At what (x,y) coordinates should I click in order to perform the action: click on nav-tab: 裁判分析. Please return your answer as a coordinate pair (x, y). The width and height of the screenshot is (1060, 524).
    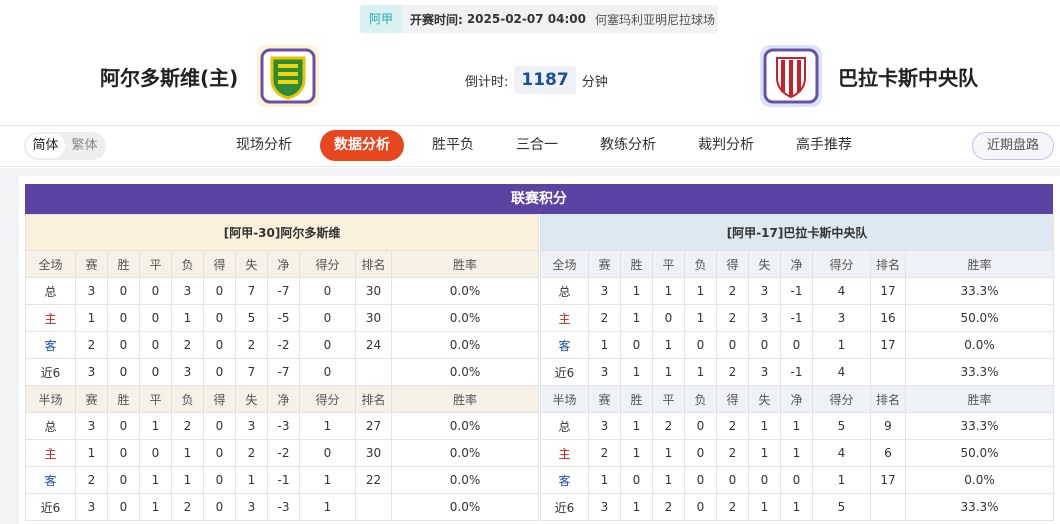
    Looking at the image, I should click on (726, 145).